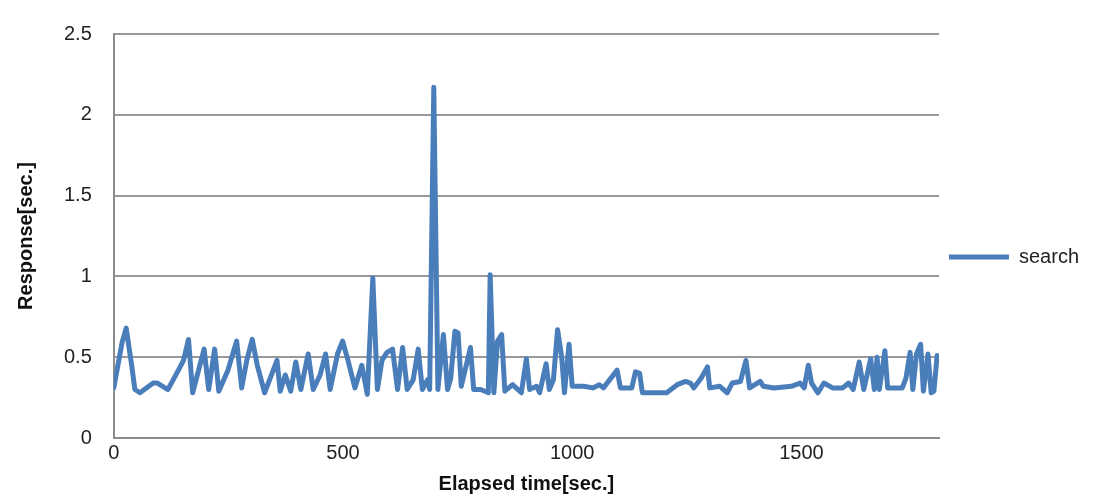 This screenshot has width=1099, height=500. Describe the element at coordinates (572, 451) in the screenshot. I see `x-tick-label: 1000` at that location.